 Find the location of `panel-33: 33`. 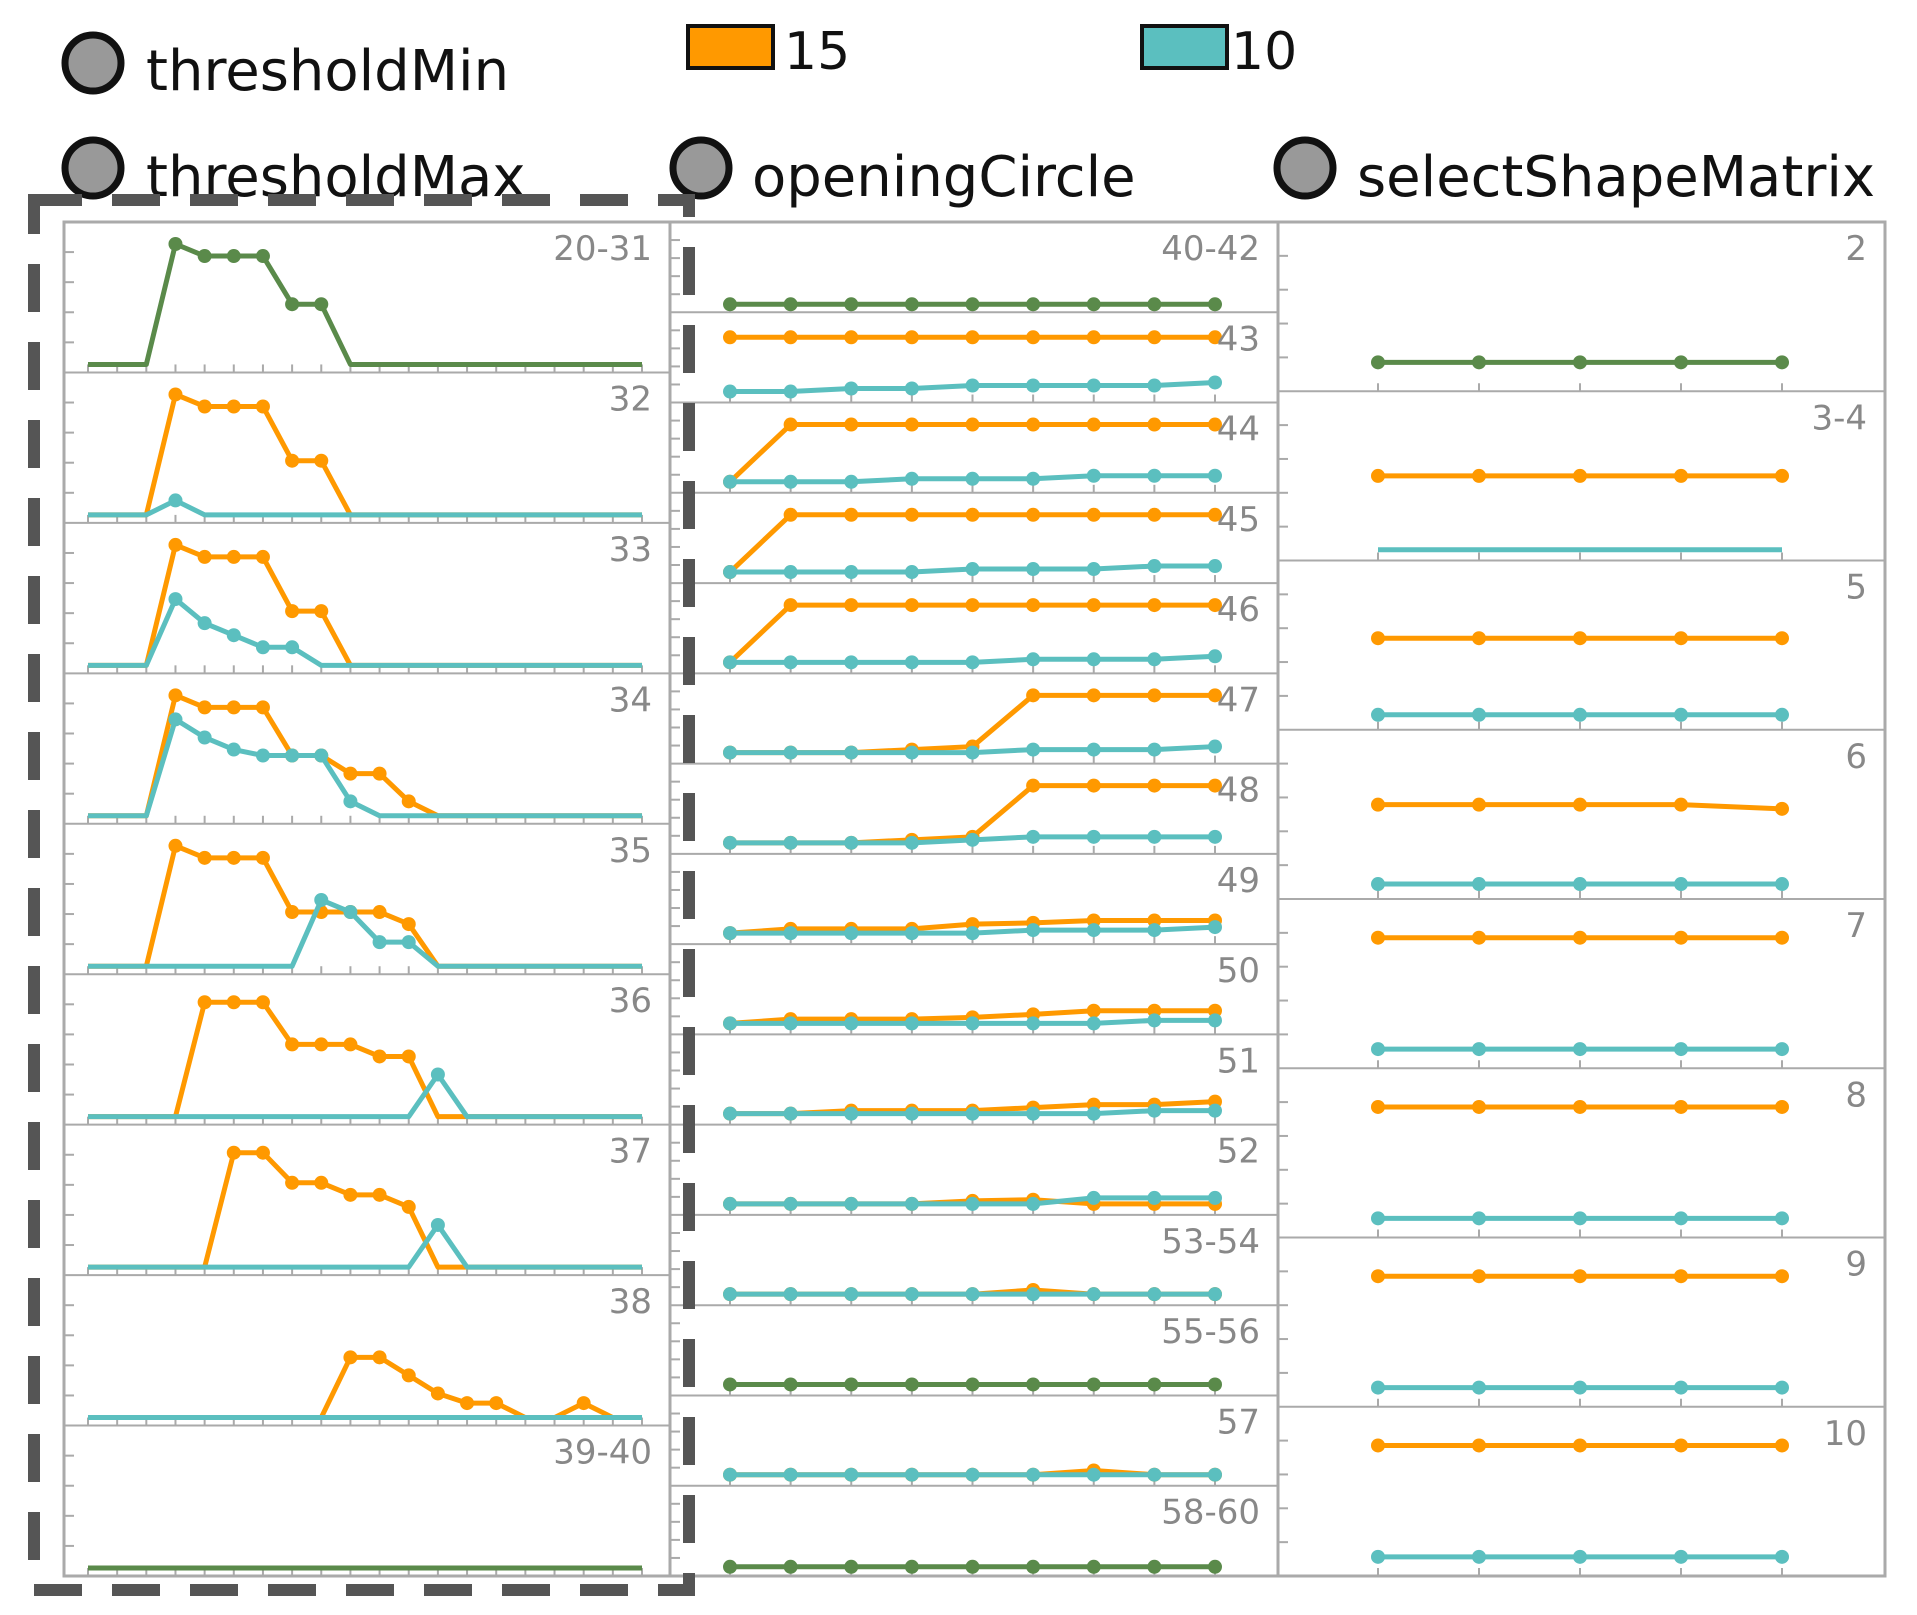

panel-33: 33 is located at coordinates (367, 597).